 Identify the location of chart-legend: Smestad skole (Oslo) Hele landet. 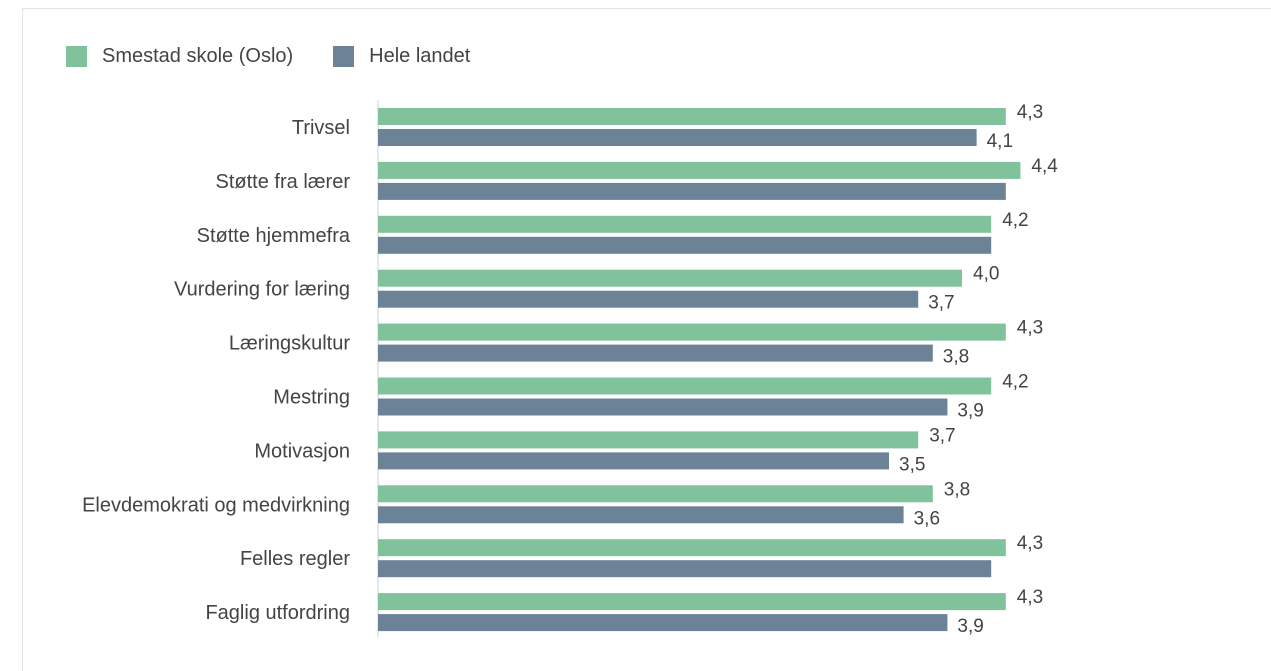
(288, 56).